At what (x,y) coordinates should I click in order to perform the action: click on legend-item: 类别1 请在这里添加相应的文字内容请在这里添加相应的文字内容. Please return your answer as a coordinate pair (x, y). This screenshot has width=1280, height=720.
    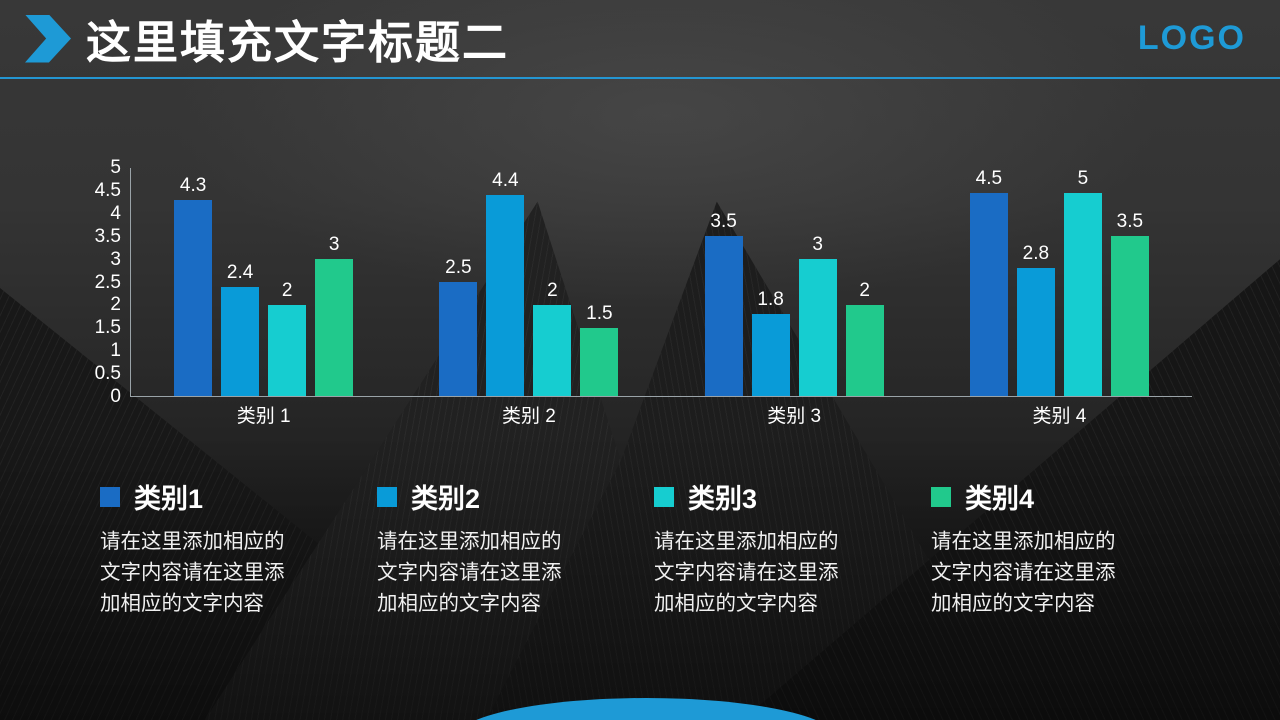
    Looking at the image, I should click on (238, 548).